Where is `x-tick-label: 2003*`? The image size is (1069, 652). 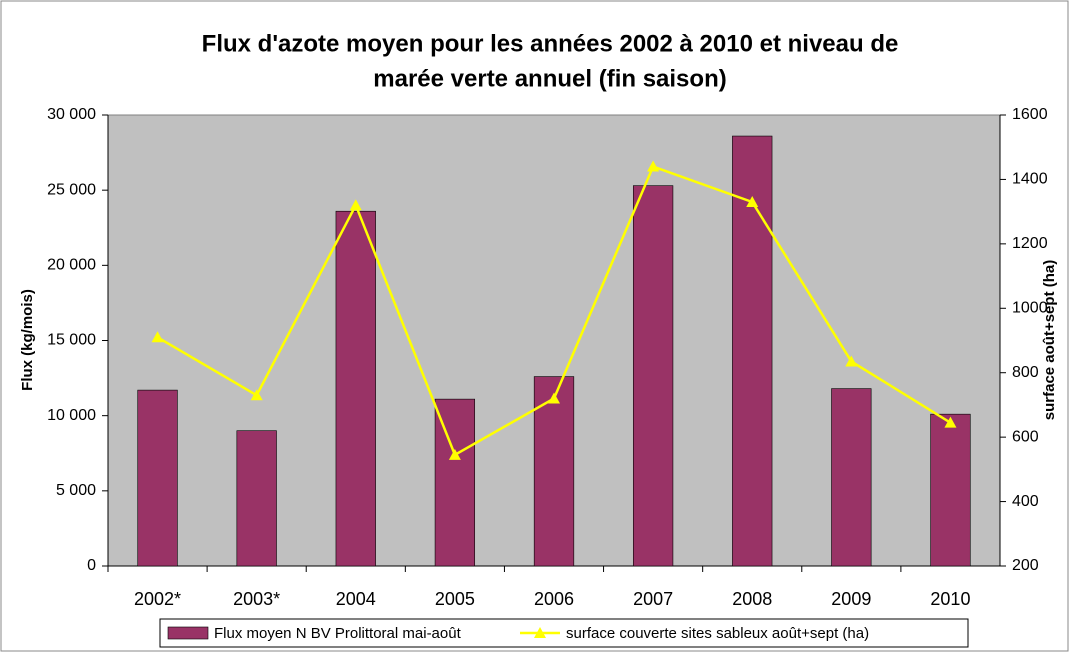
x-tick-label: 2003* is located at coordinates (256, 599).